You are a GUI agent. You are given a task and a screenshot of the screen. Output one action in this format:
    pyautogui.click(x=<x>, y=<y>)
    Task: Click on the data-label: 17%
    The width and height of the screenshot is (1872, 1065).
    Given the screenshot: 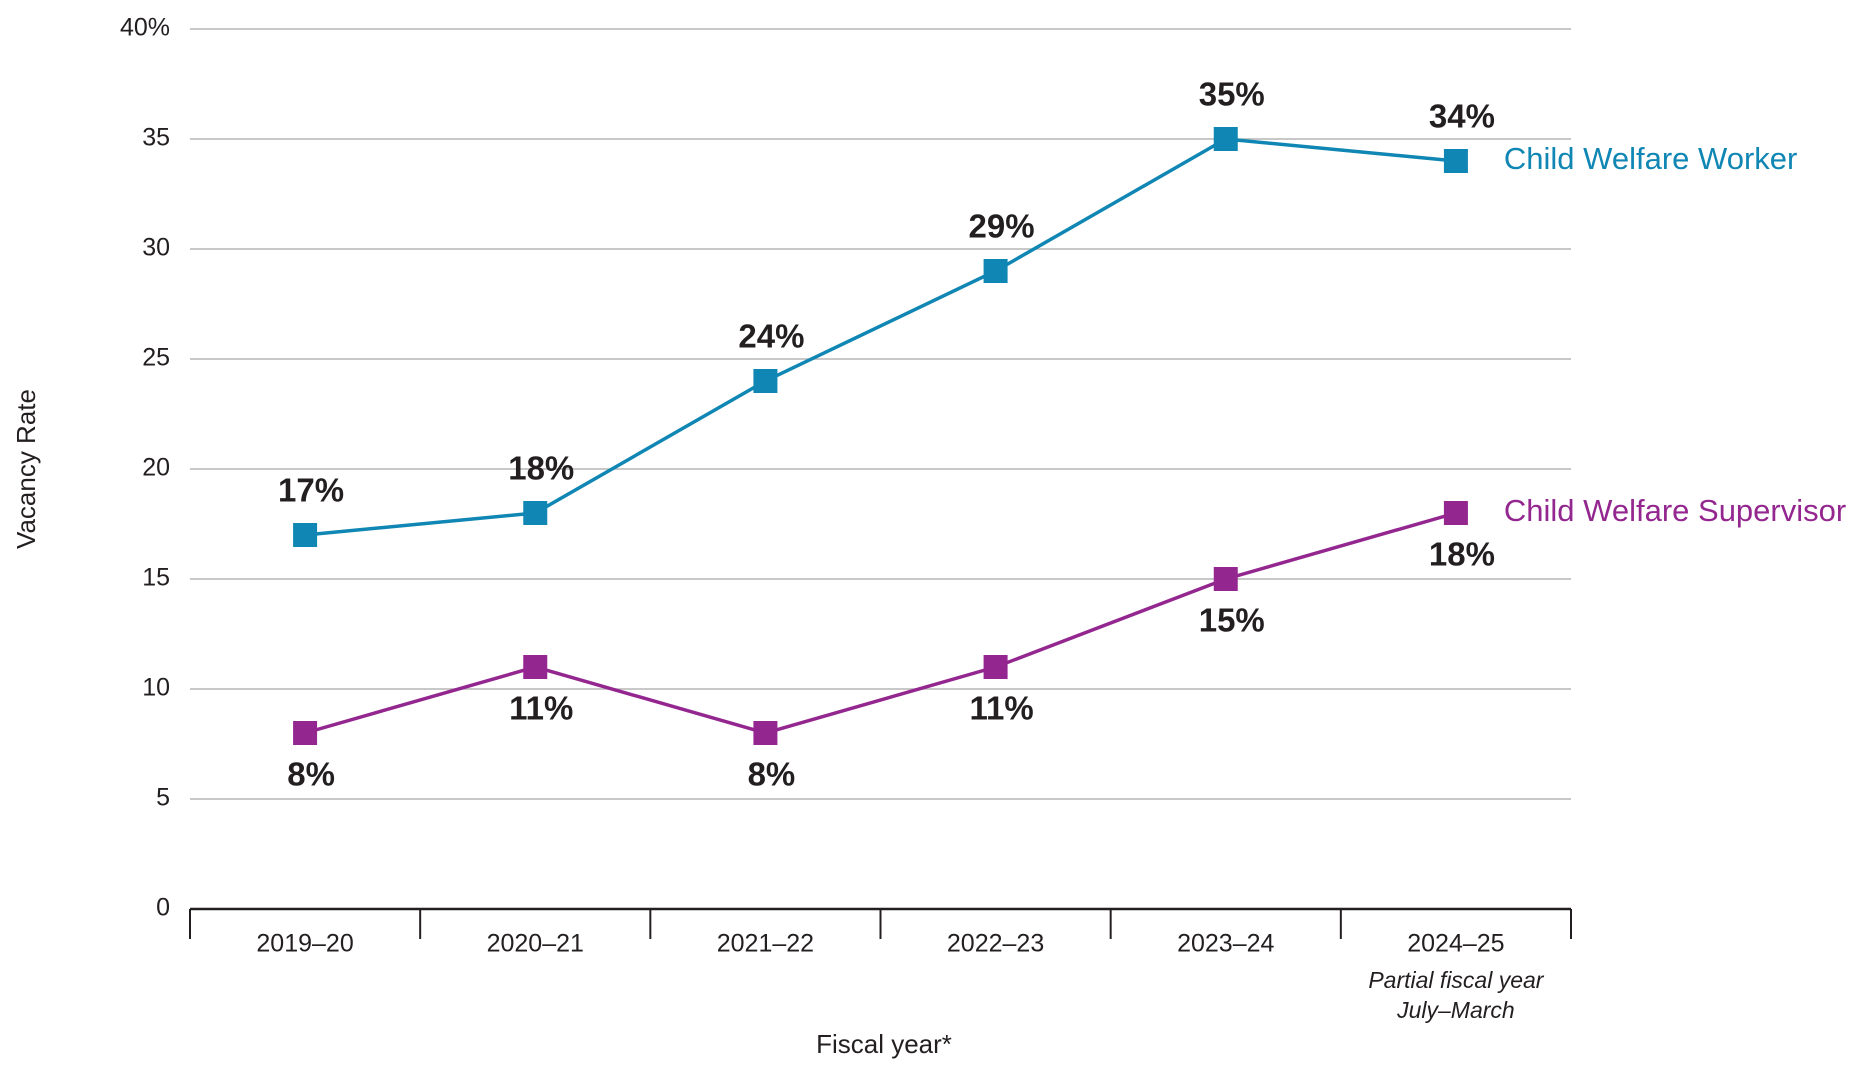 What is the action you would take?
    pyautogui.click(x=311, y=490)
    